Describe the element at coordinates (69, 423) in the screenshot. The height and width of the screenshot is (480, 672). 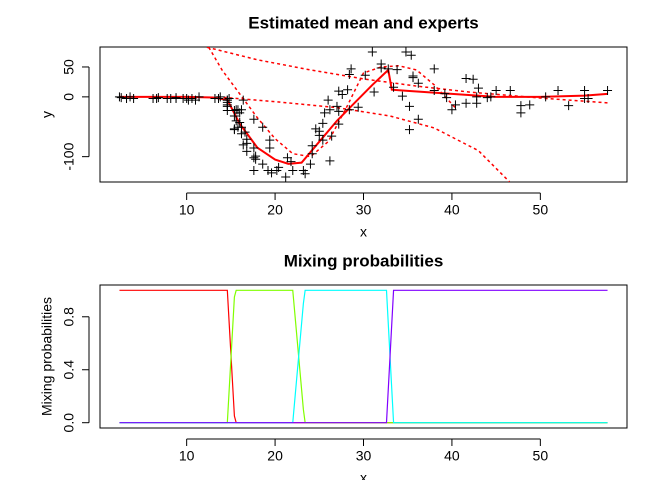
I see `y-tick-label: 0.0` at that location.